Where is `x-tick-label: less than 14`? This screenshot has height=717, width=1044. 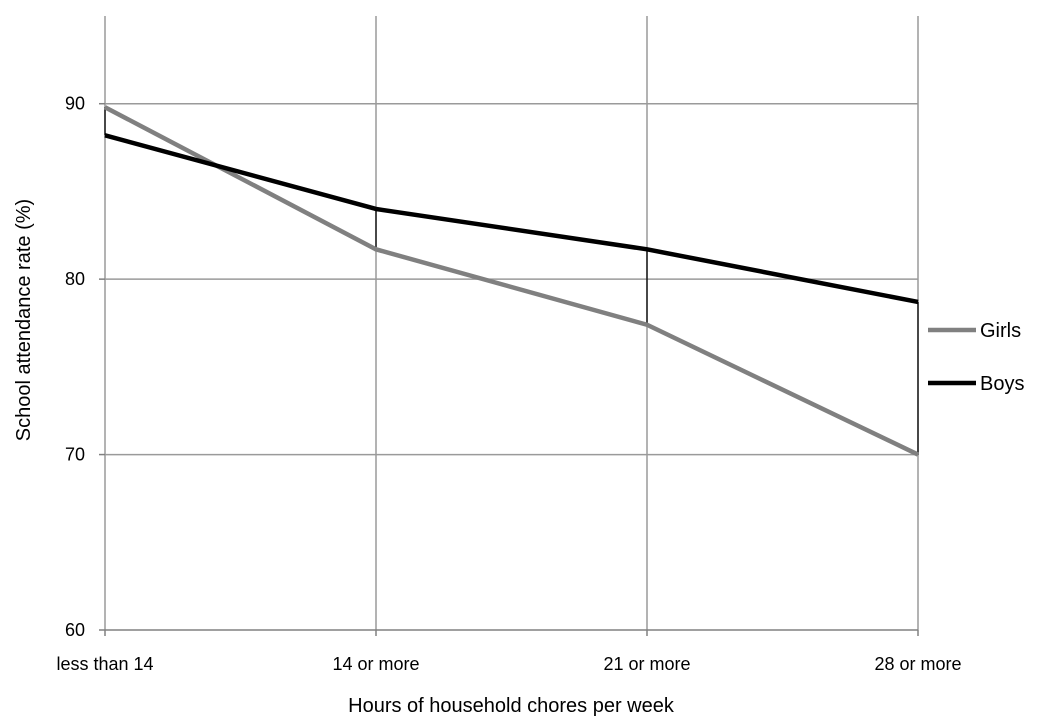
x-tick-label: less than 14 is located at coordinates (104, 664).